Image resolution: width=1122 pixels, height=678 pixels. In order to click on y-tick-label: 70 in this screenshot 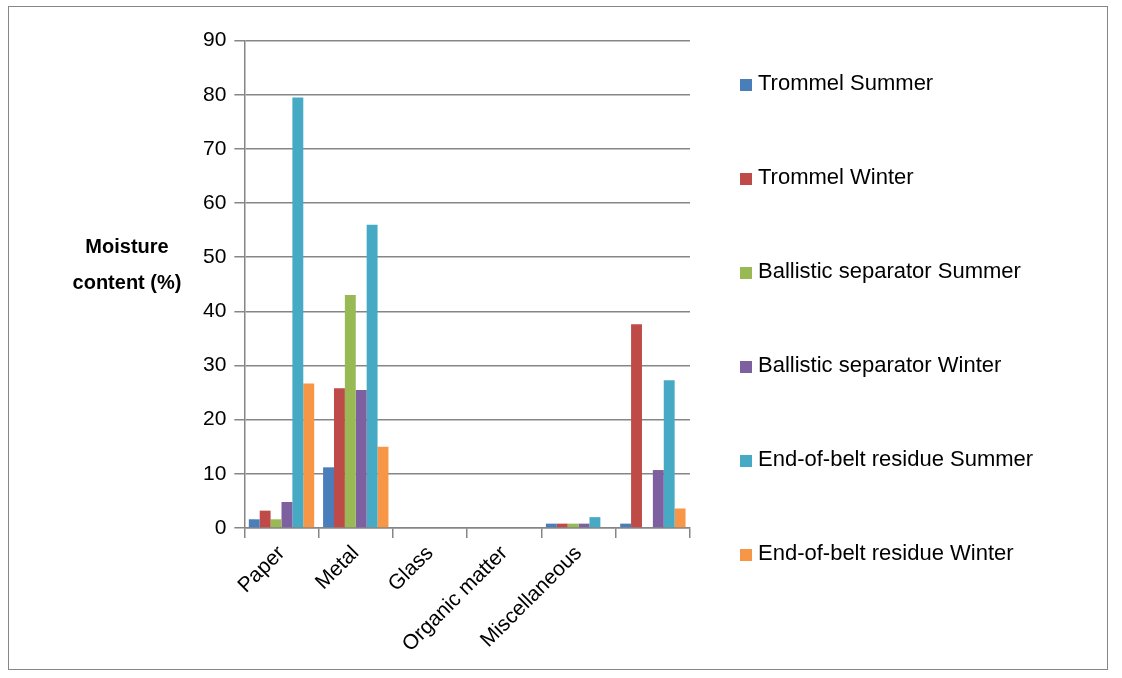, I will do `click(215, 147)`.